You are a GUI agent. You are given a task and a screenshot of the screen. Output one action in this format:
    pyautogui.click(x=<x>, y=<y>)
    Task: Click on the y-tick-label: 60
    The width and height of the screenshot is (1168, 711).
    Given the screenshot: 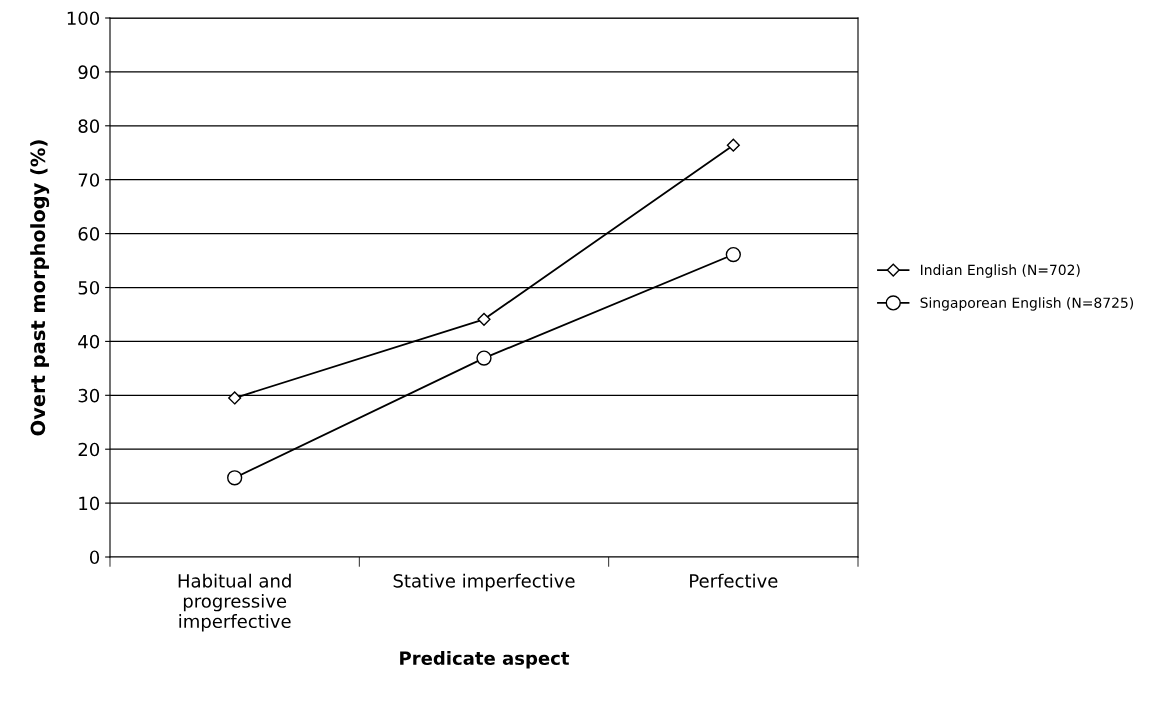 What is the action you would take?
    pyautogui.click(x=89, y=234)
    